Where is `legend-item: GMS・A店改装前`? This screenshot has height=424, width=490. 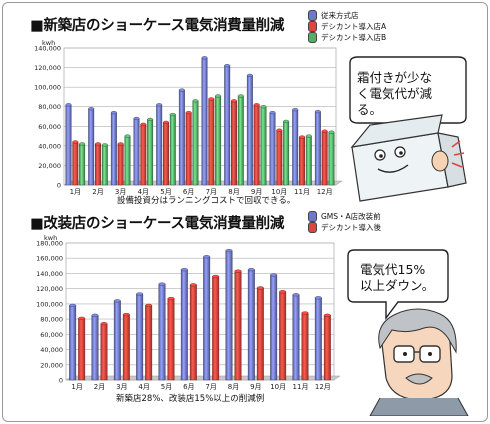
legend-item: GMS・A店改装前 is located at coordinates (344, 216).